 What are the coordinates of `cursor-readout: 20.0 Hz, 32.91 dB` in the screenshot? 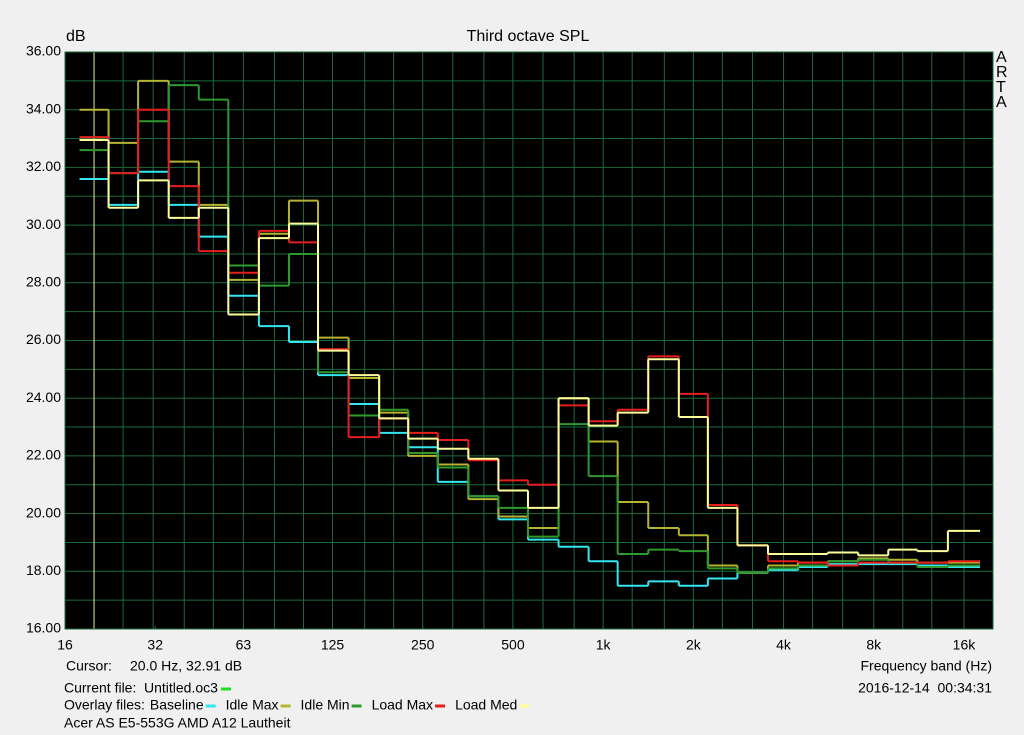 It's located at (186, 666).